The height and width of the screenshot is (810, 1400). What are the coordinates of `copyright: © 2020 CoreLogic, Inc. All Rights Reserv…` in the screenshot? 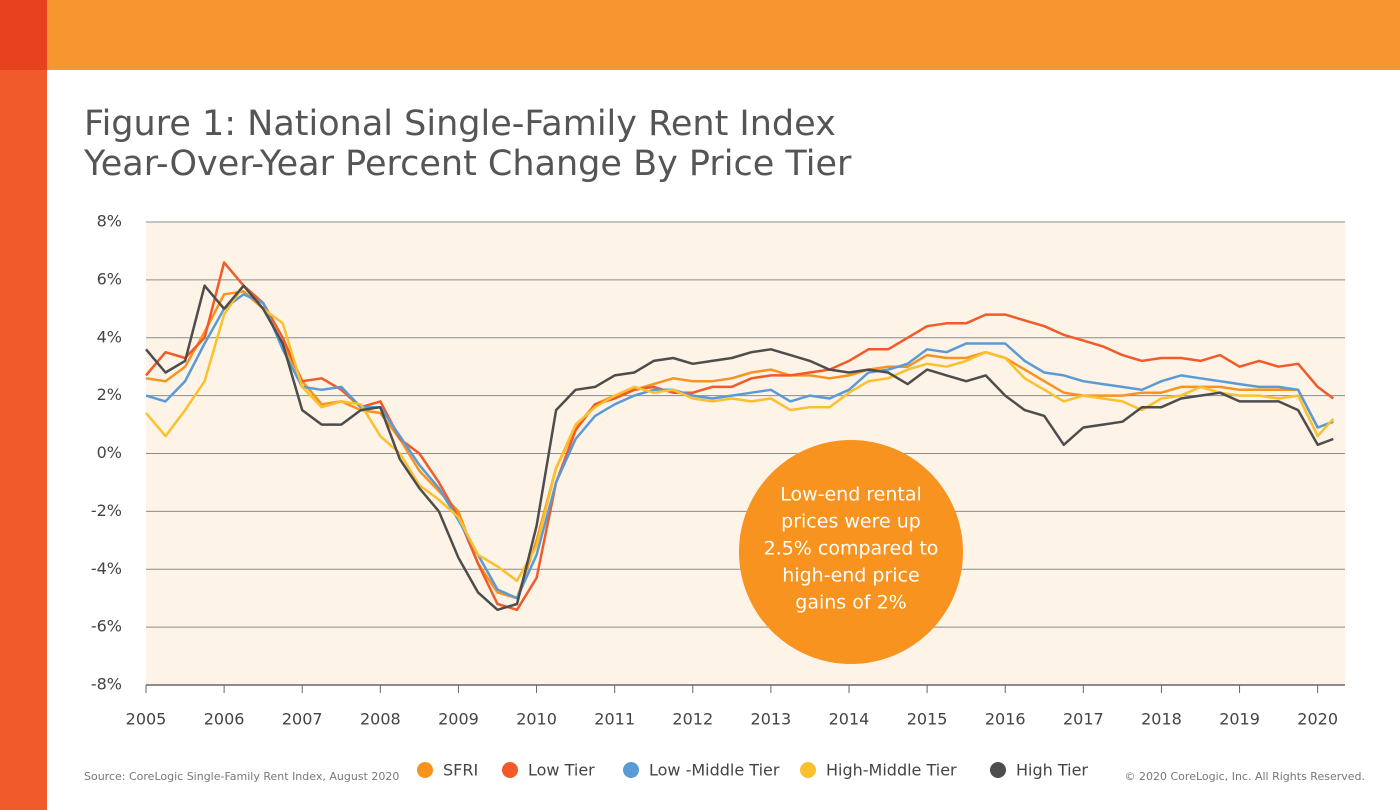 It's located at (1245, 776).